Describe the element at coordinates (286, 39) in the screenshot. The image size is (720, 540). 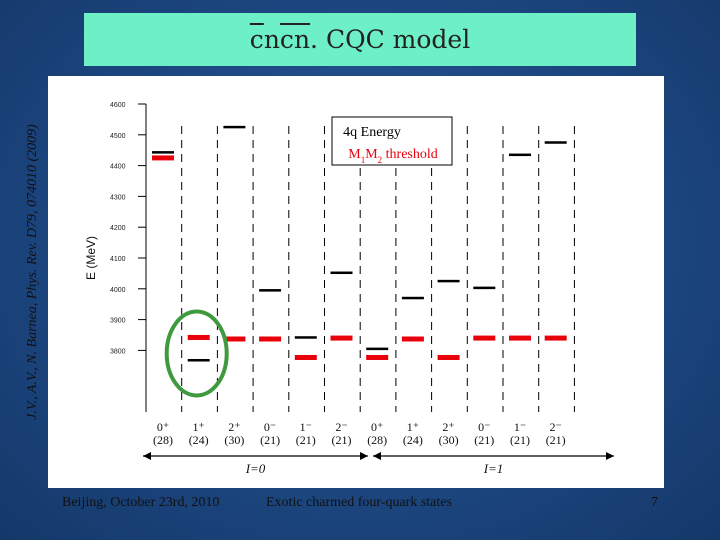
I see `title-c-bar-2: c` at that location.